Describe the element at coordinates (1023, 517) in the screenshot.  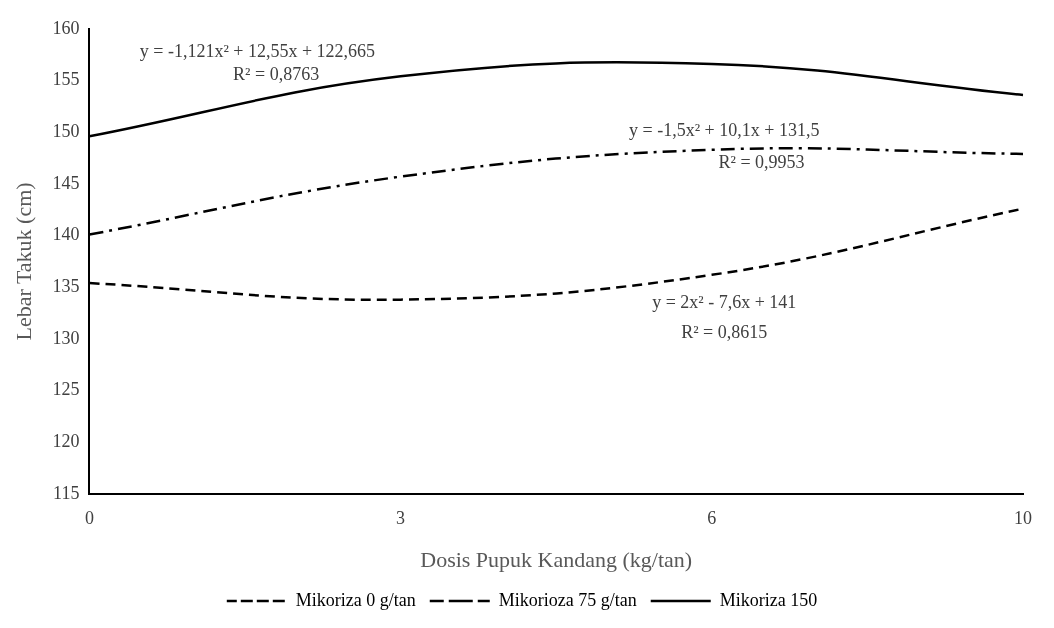
I see `x-tick-label: 10` at that location.